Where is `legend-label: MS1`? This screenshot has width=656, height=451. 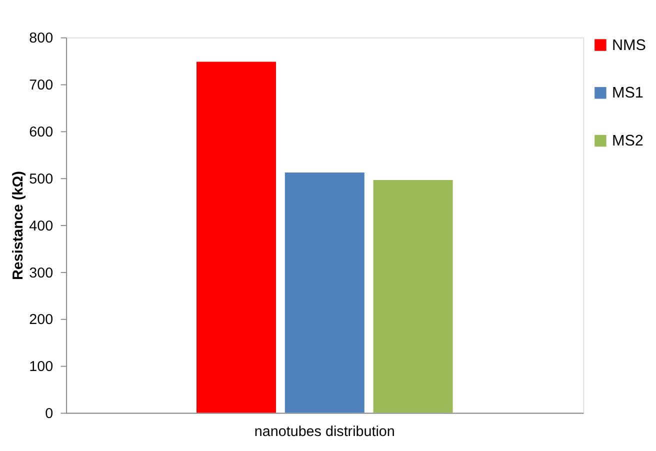 legend-label: MS1 is located at coordinates (628, 93).